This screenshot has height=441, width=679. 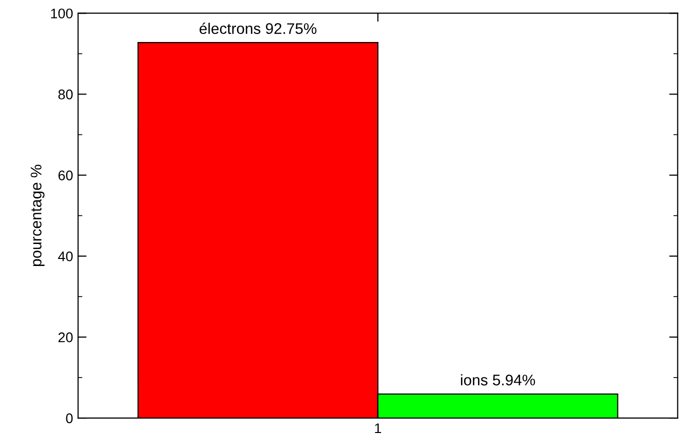 I want to click on data-label: électrons 92.75%, so click(x=258, y=28).